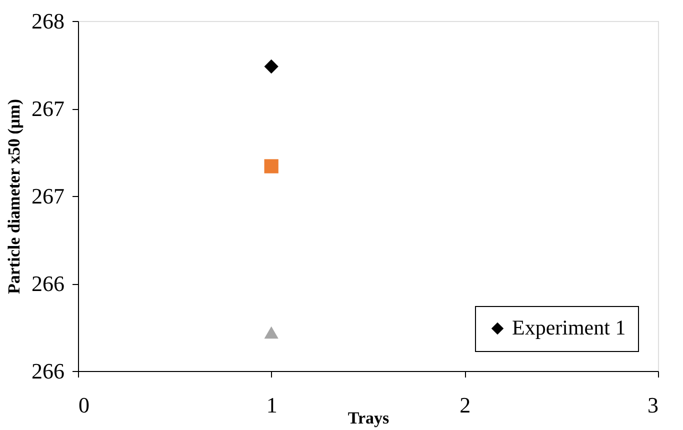 The image size is (683, 430). What do you see at coordinates (369, 418) in the screenshot?
I see `x-axis-title: Trays` at bounding box center [369, 418].